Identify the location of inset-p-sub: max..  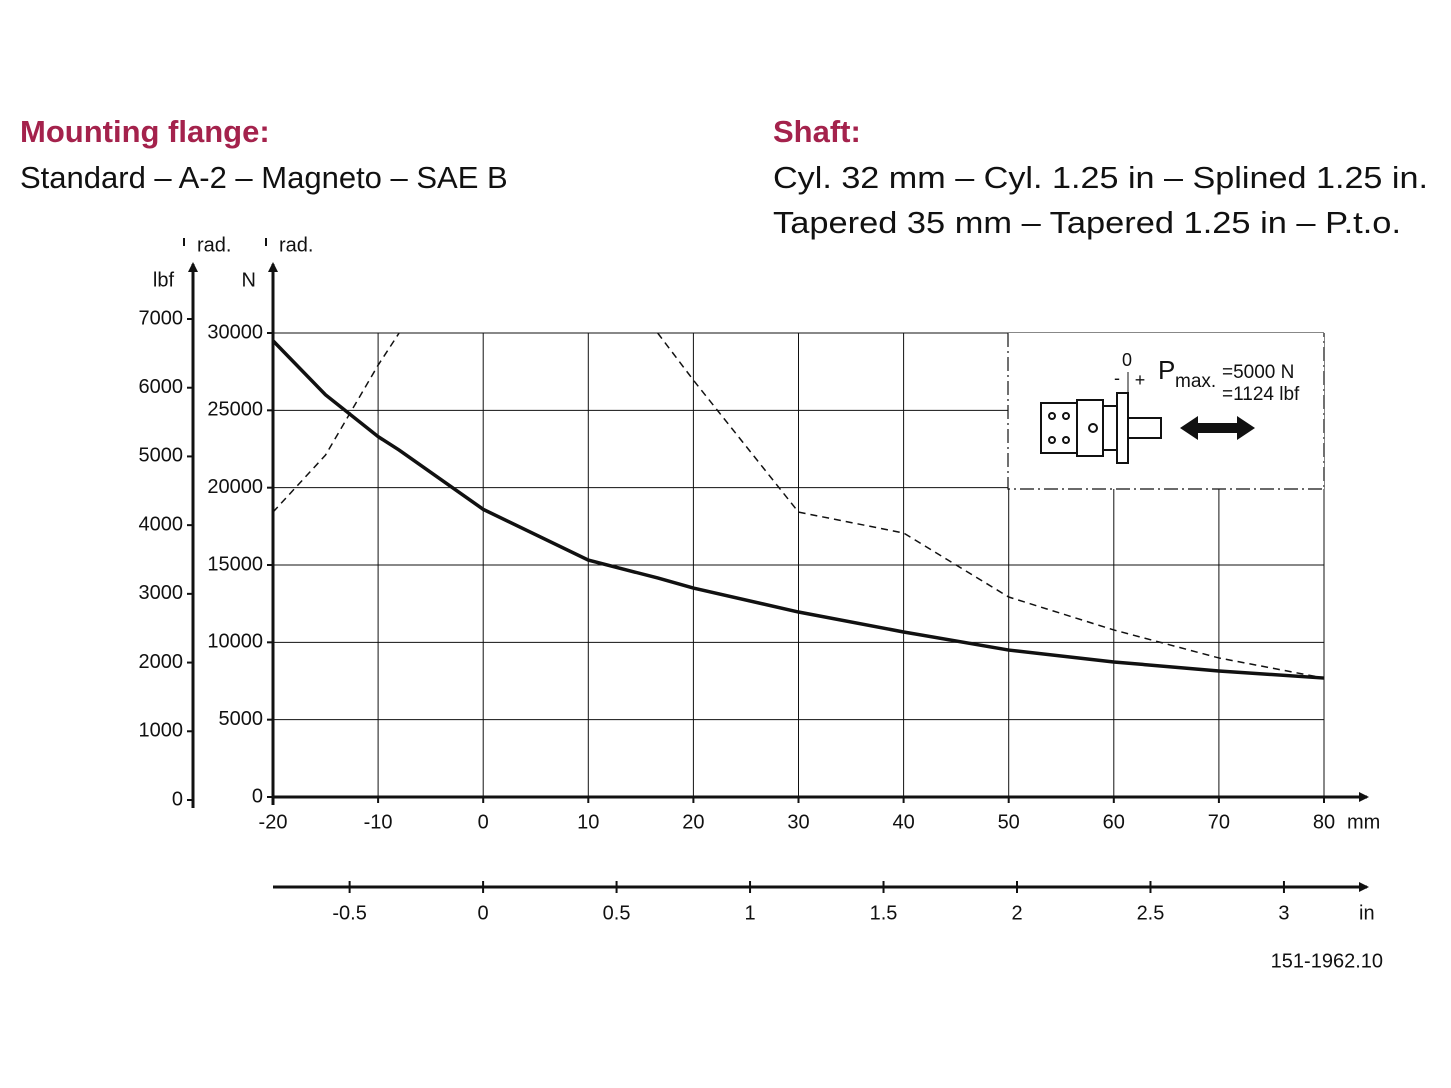
(1195, 381).